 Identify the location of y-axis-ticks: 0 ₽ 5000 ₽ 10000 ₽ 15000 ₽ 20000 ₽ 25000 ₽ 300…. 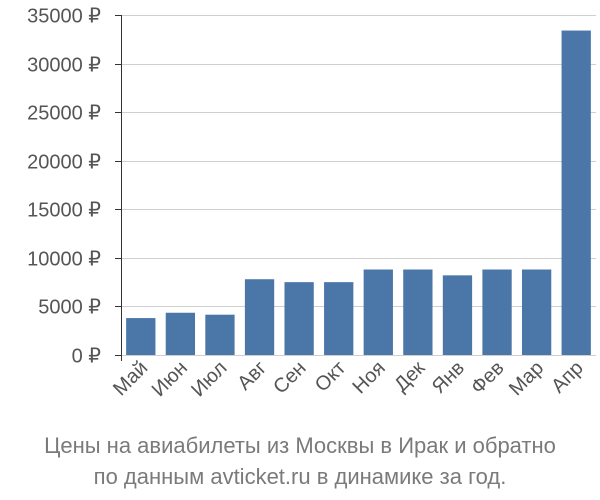
(64, 187).